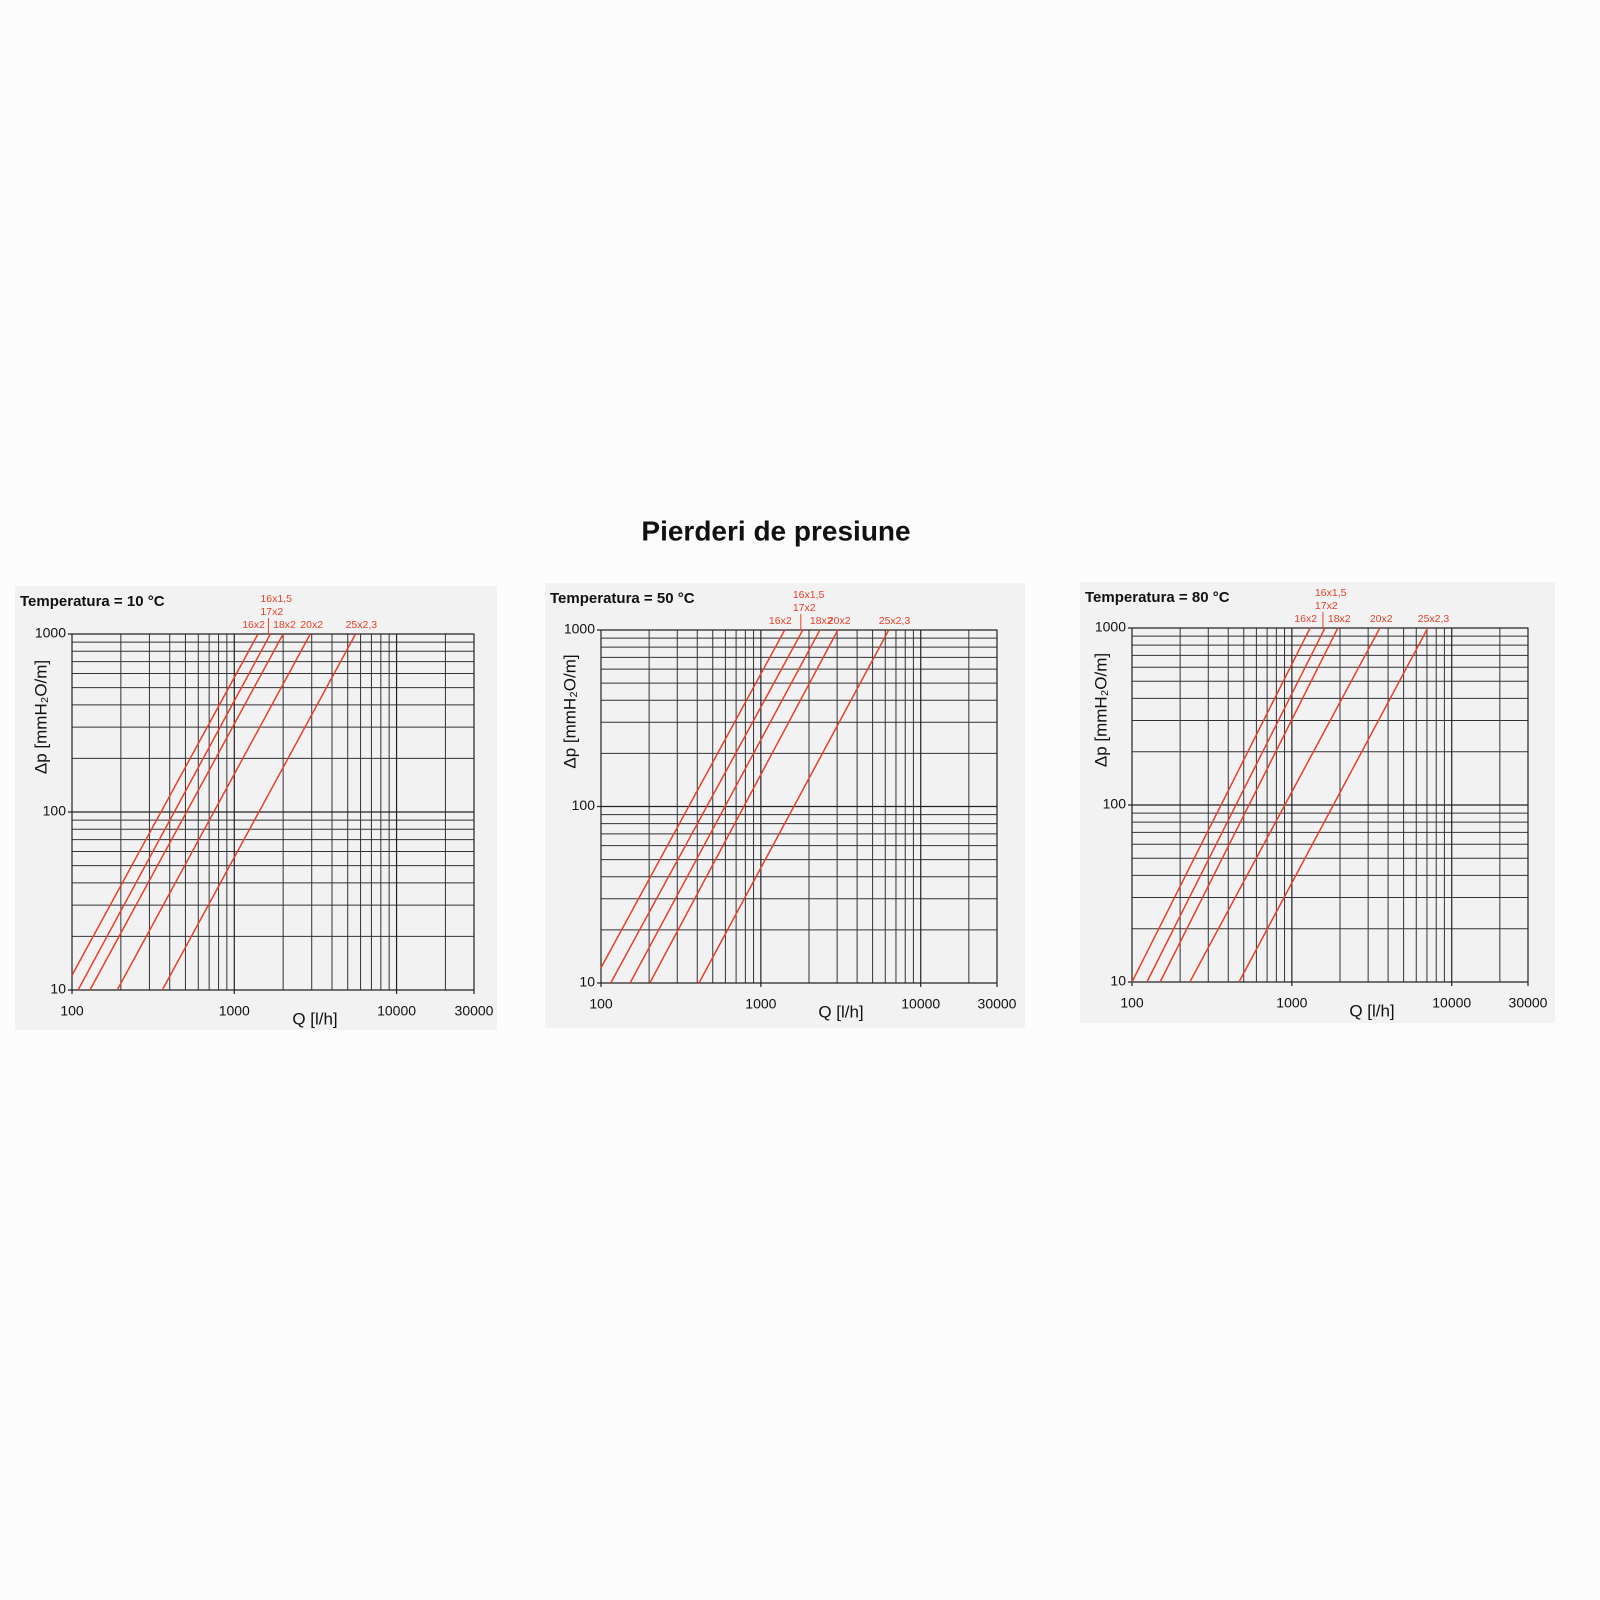 Image resolution: width=1600 pixels, height=1600 pixels. Describe the element at coordinates (622, 598) in the screenshot. I see `chart-title: Temperatura = 50 °C` at that location.